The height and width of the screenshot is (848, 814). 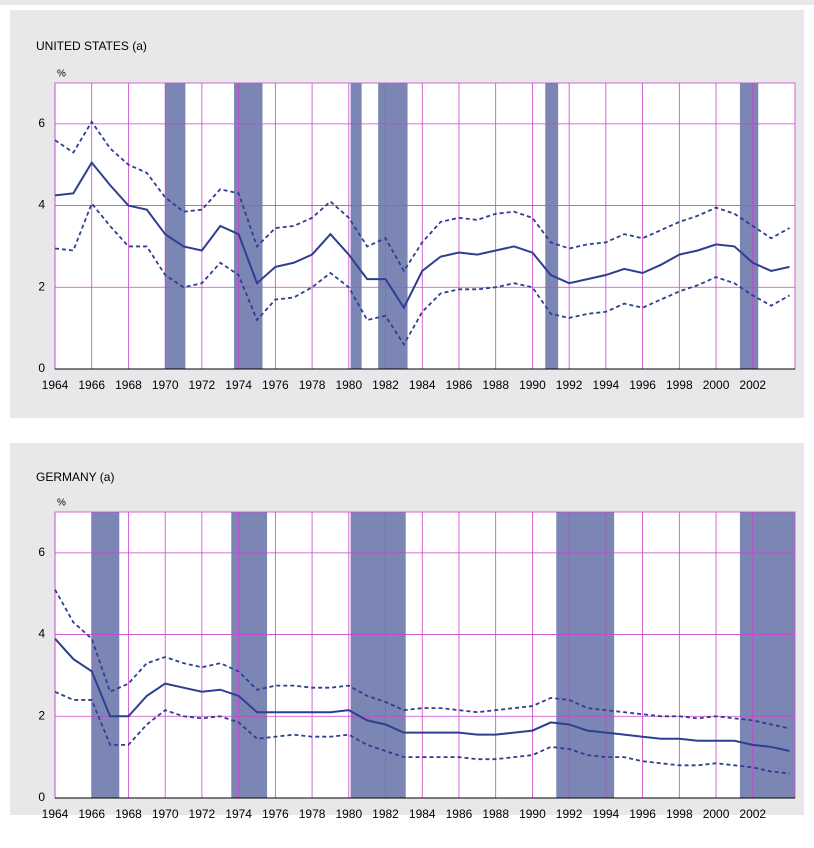 What do you see at coordinates (422, 732) in the screenshot?
I see `band-line` at bounding box center [422, 732].